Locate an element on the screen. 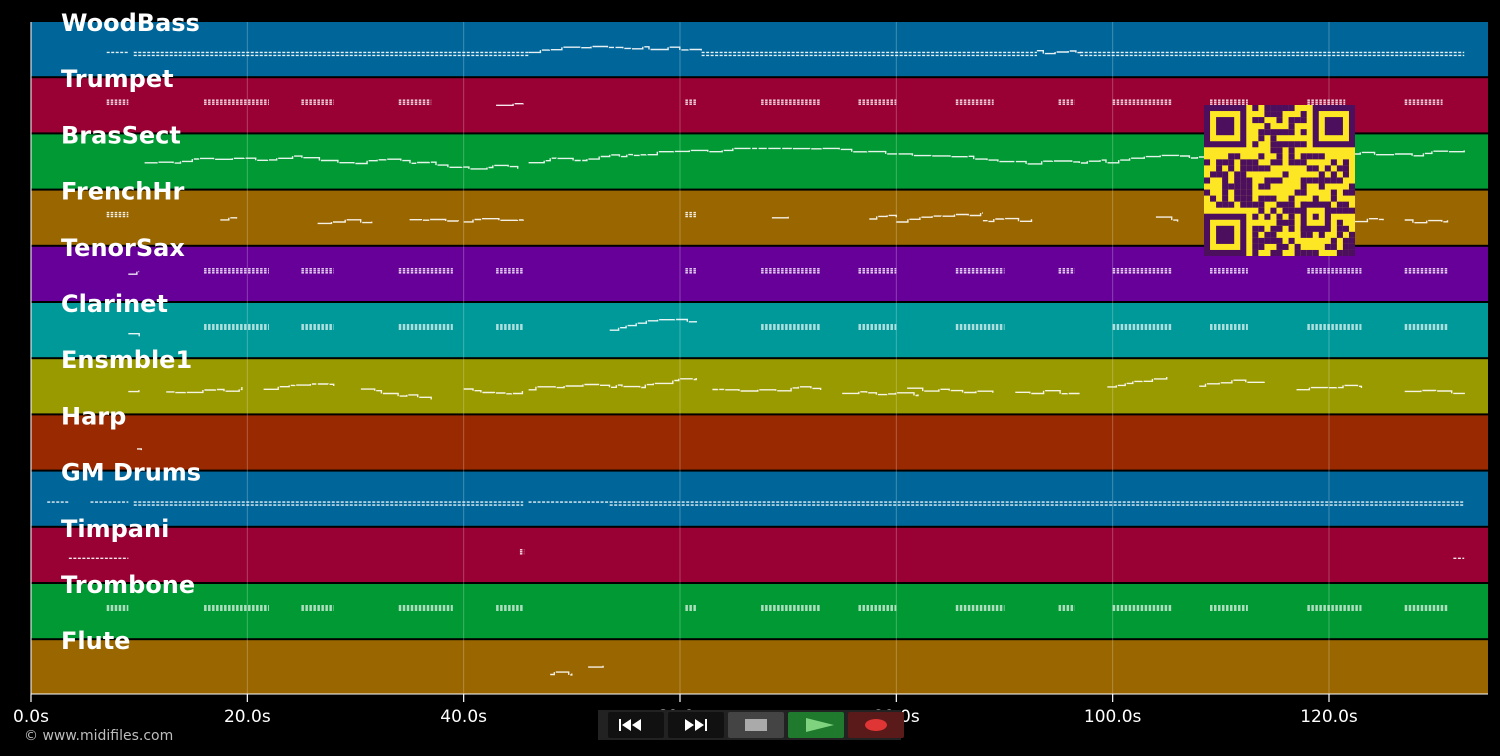 The width and height of the screenshot is (1500, 756). track-label: TenorSax is located at coordinates (123, 248).